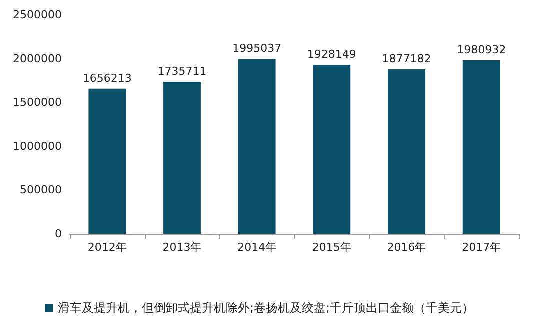  I want to click on x-tick-label: 2017年, so click(482, 247).